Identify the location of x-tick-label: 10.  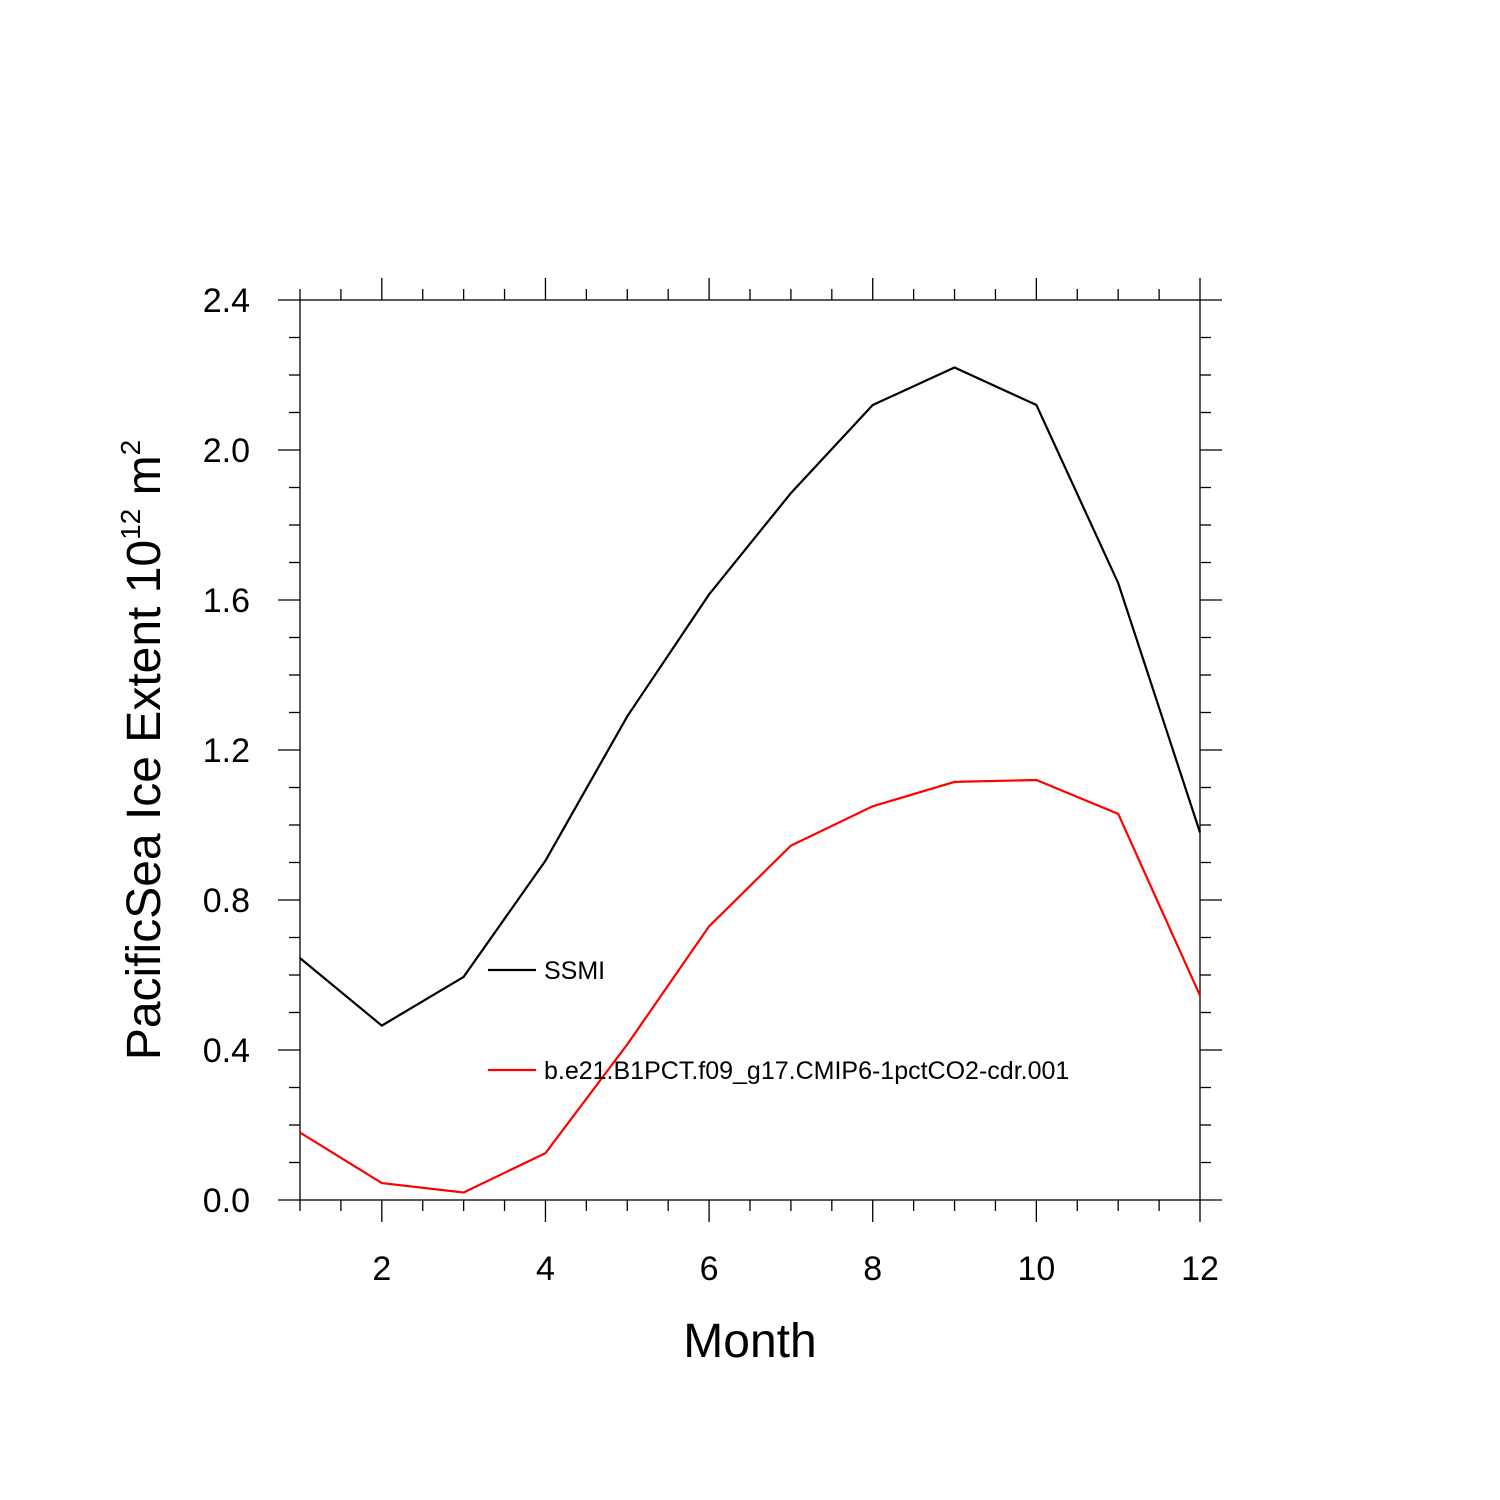
(1036, 1269).